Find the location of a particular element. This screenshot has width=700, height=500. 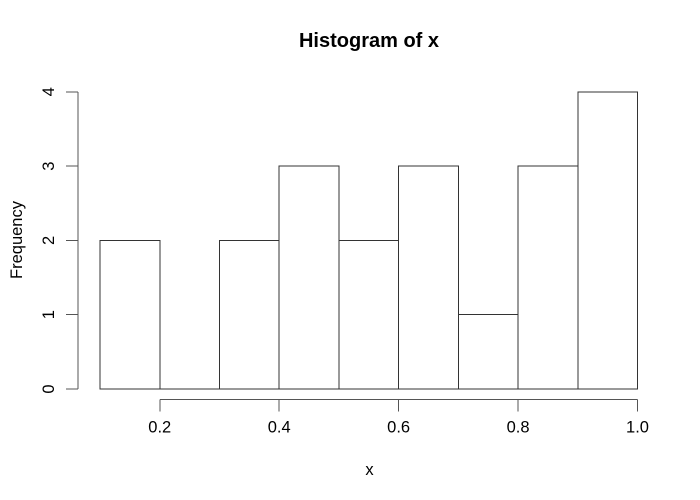

x-axis-label: x is located at coordinates (369, 470).